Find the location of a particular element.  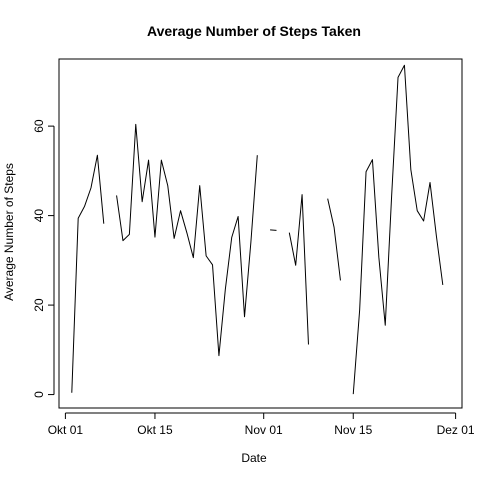

y-axis-label: Average Number of Steps is located at coordinates (9, 232).